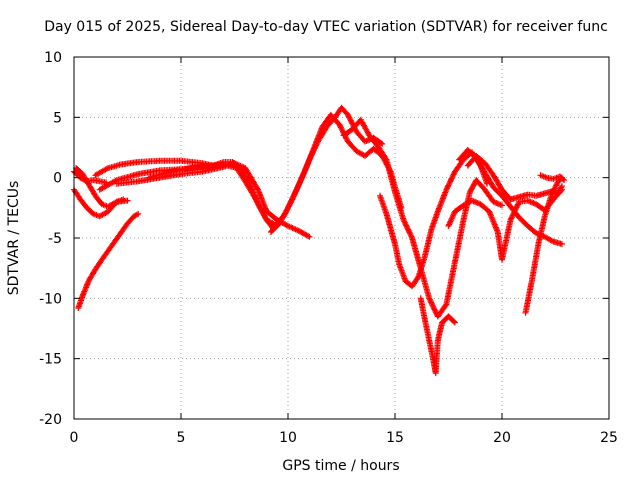 This screenshot has width=640, height=480. I want to click on x-tick-label: 15, so click(395, 438).